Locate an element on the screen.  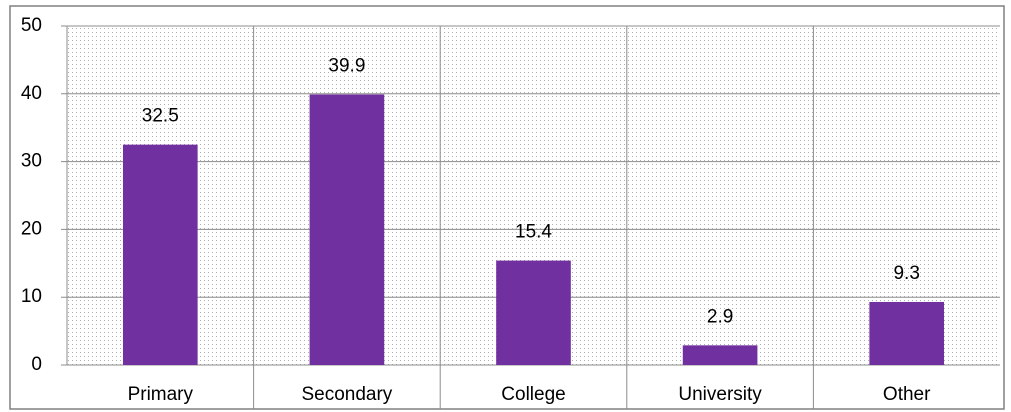
x-tick-label: College is located at coordinates (533, 394).